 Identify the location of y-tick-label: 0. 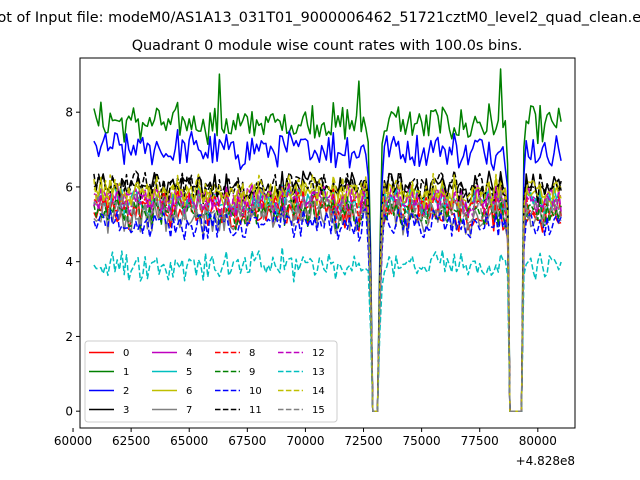
(69, 412).